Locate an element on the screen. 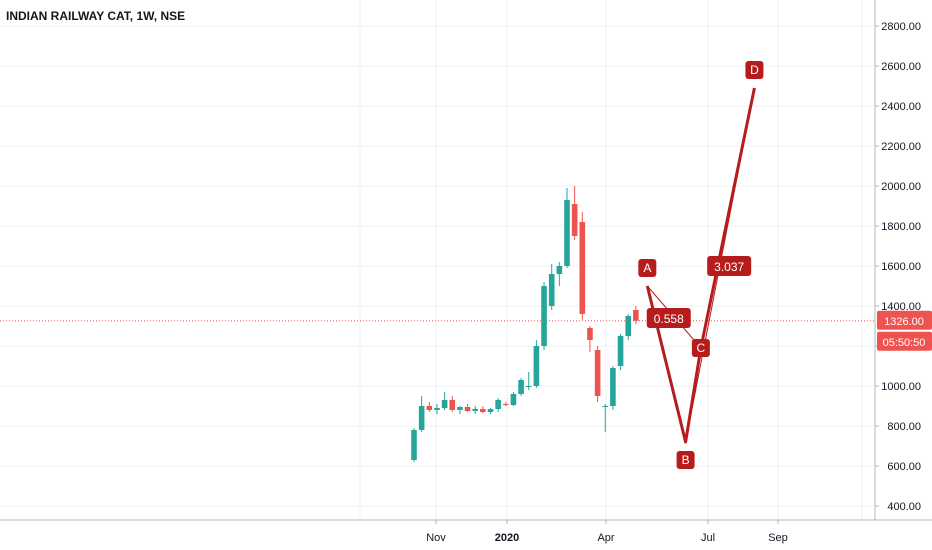 This screenshot has width=932, height=550. ratio-label: 0.558 is located at coordinates (668, 318).